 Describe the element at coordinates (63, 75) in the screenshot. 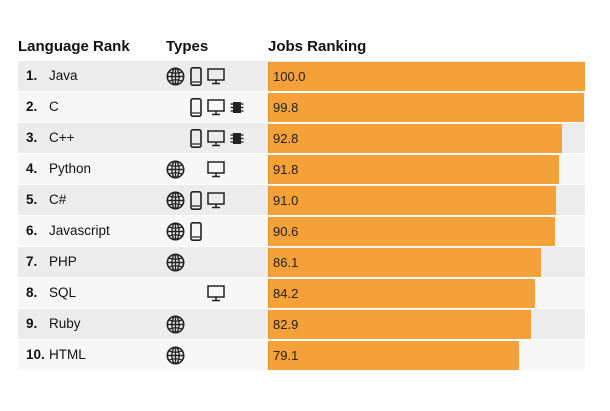

I see `language-name: Java` at that location.